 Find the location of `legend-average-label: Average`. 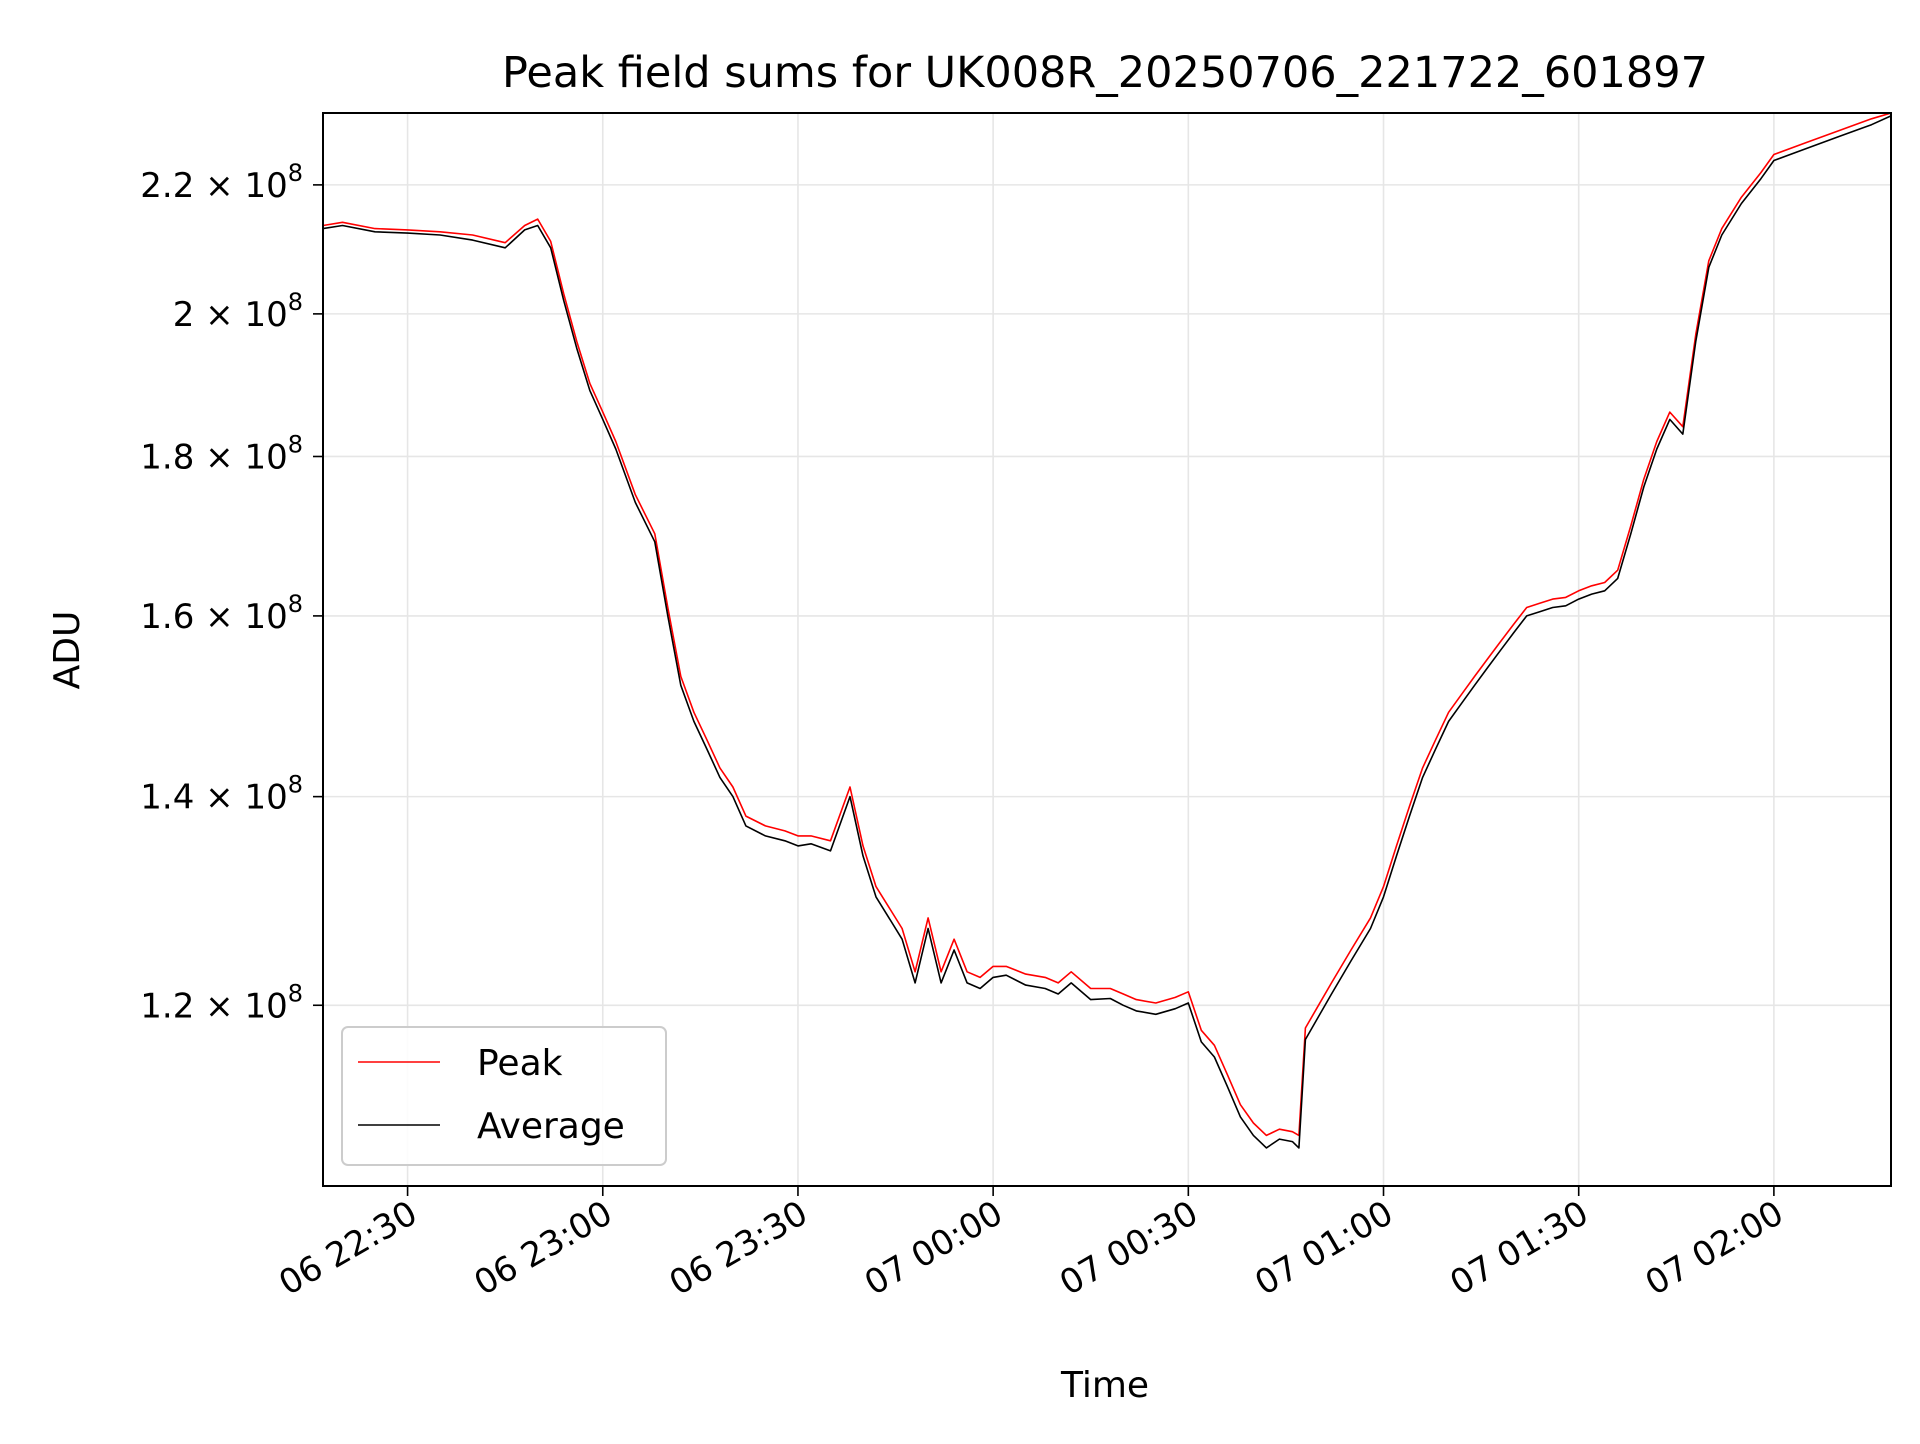

legend-average-label: Average is located at coordinates (551, 1126).